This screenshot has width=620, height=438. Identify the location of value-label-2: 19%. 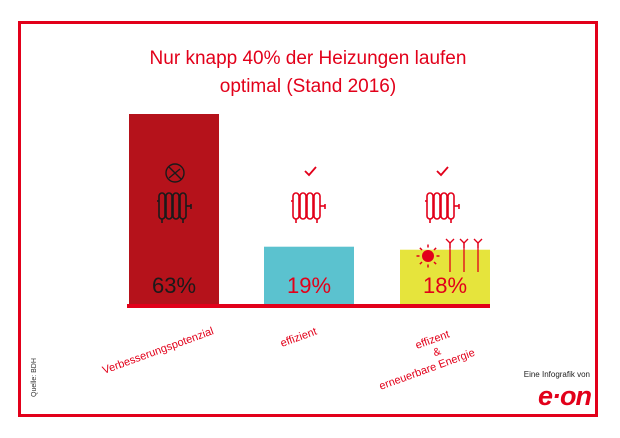
(309, 285).